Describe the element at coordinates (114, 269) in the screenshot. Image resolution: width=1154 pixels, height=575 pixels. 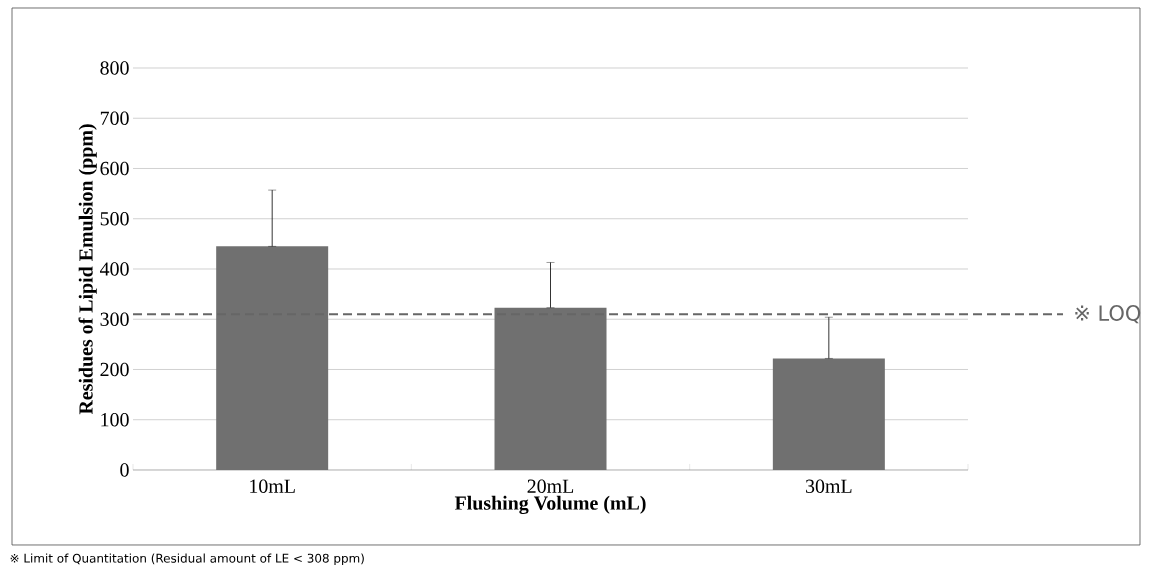
I see `y-tick-label: 400` at that location.